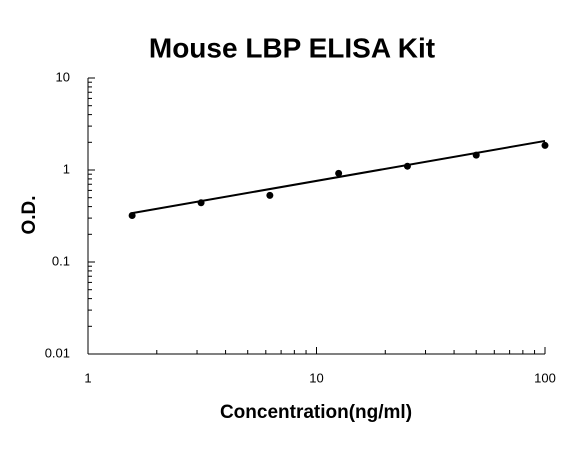 Image resolution: width=580 pixels, height=450 pixels. I want to click on x-axis-label: Concentration(ng/ml), so click(316, 412).